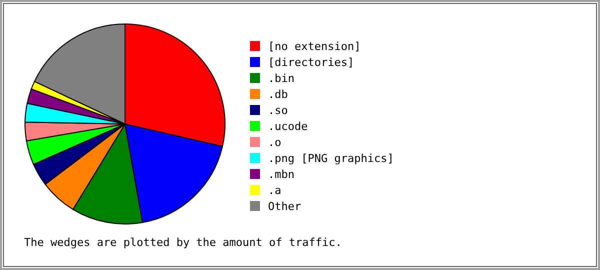 The height and width of the screenshot is (270, 600). I want to click on legend-label: .so, so click(278, 110).